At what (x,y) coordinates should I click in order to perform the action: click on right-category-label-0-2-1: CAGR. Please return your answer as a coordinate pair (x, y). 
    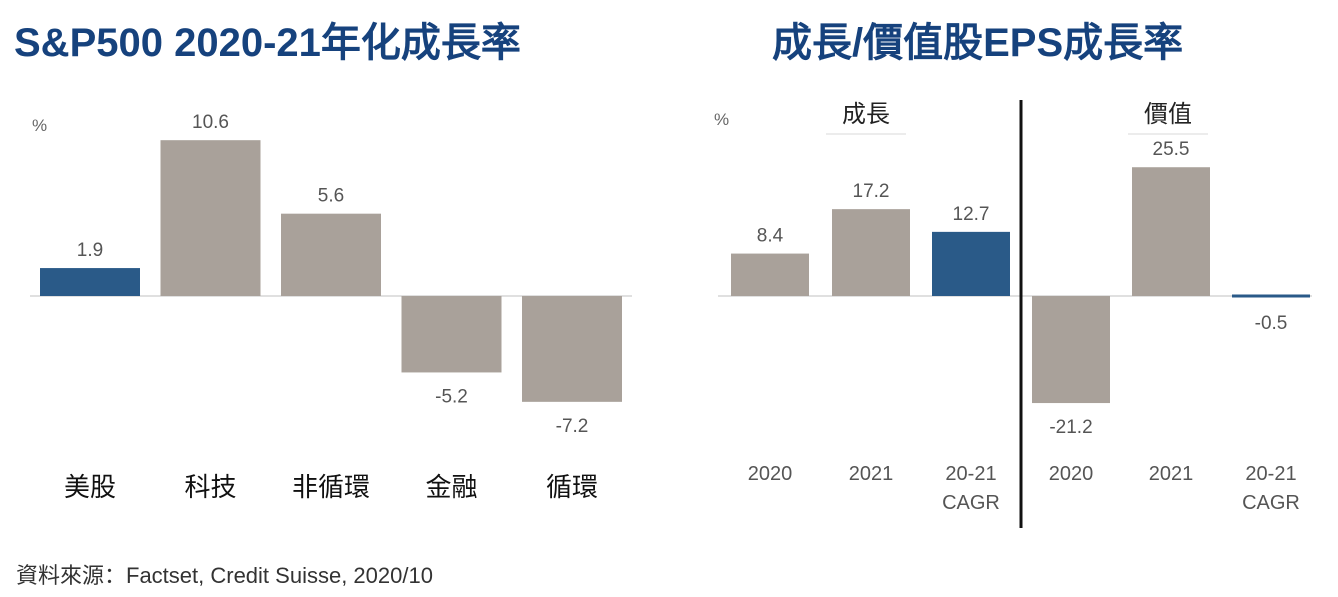
    Looking at the image, I should click on (971, 503).